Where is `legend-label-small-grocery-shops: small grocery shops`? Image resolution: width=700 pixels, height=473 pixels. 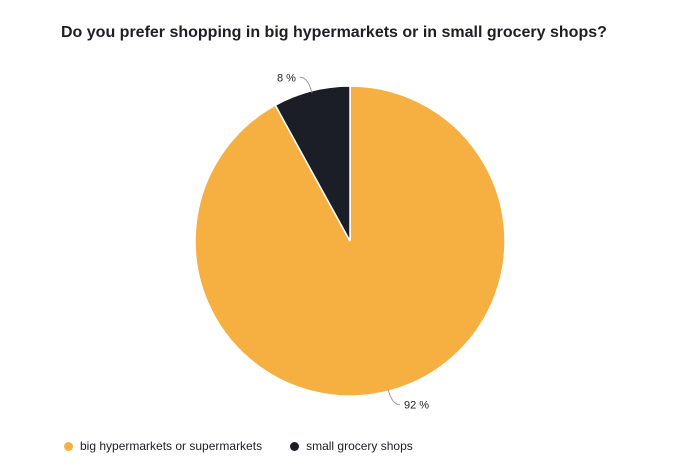
legend-label-small-grocery-shops: small grocery shops is located at coordinates (359, 446).